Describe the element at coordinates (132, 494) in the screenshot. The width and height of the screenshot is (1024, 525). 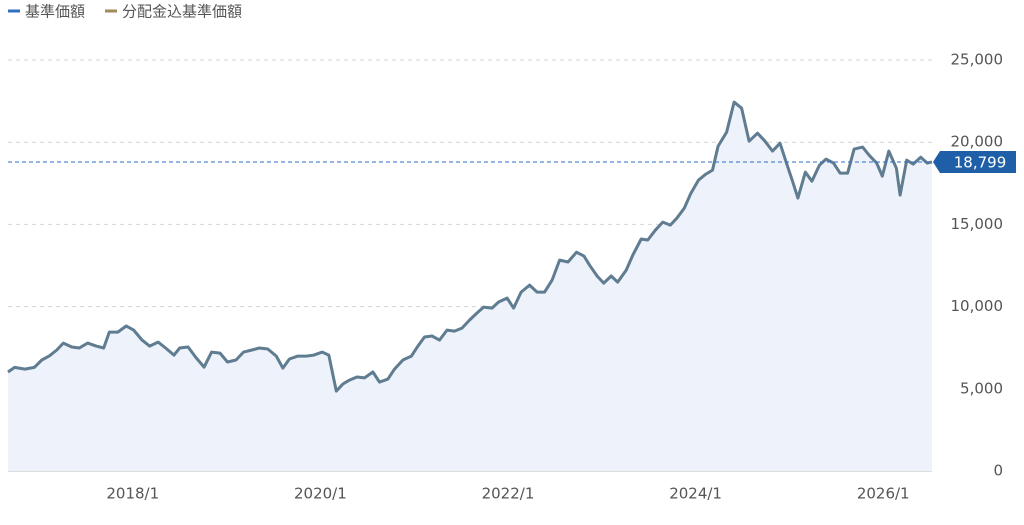
I see `x-tick-label: 2018/1` at that location.